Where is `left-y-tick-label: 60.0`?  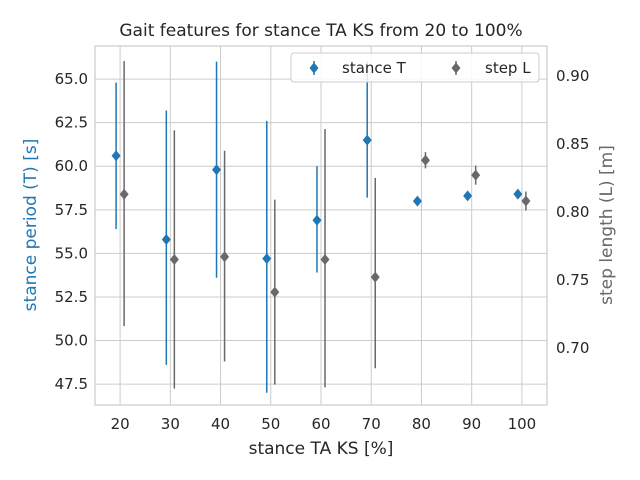
left-y-tick-label: 60.0 is located at coordinates (71, 166).